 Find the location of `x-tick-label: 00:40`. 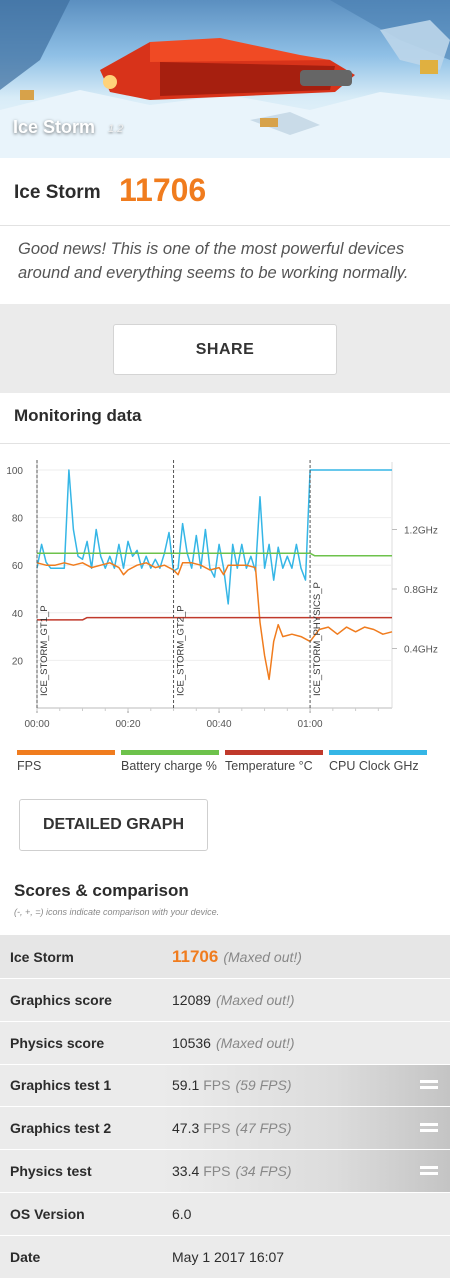

x-tick-label: 00:40 is located at coordinates (219, 724).